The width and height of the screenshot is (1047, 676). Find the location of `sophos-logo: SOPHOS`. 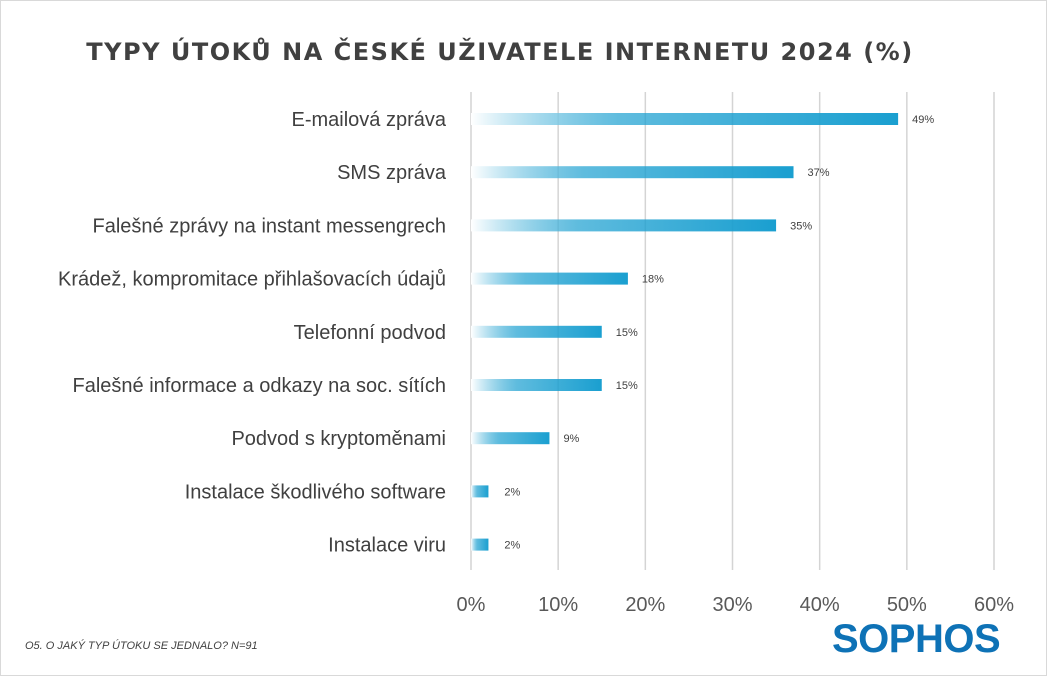

sophos-logo: SOPHOS is located at coordinates (916, 639).